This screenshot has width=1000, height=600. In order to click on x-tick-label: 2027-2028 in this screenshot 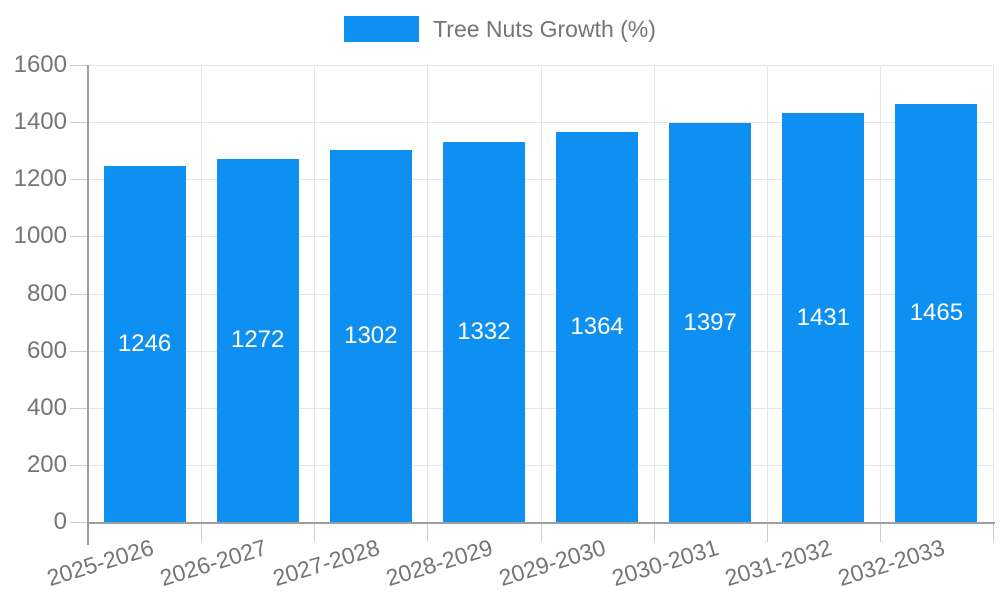, I will do `click(326, 563)`.